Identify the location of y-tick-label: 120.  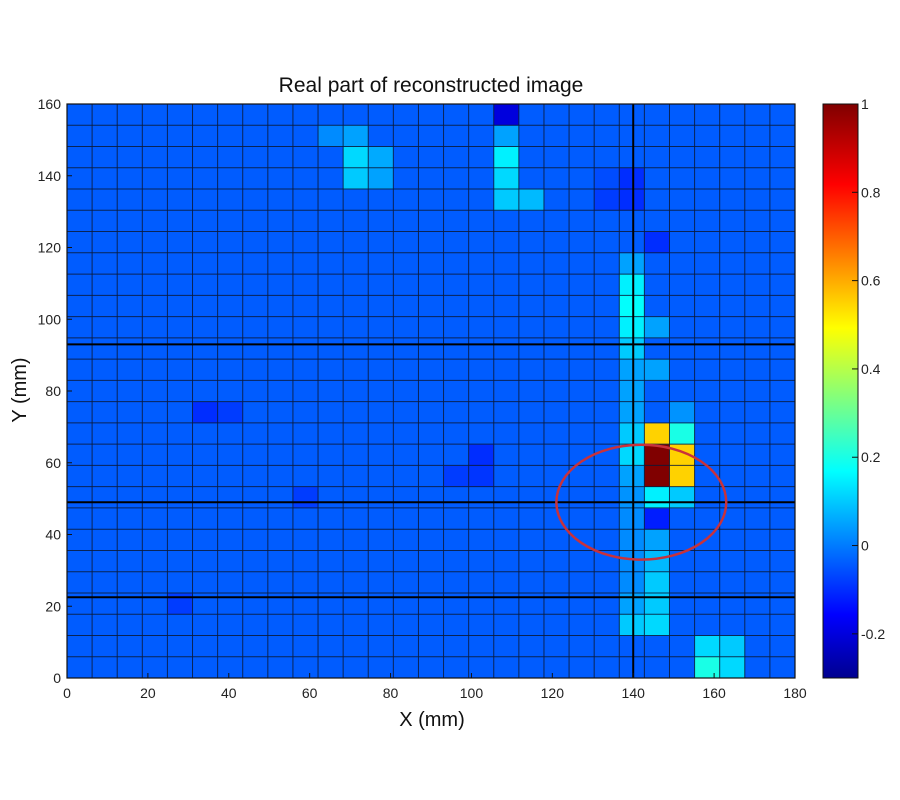
(50, 248).